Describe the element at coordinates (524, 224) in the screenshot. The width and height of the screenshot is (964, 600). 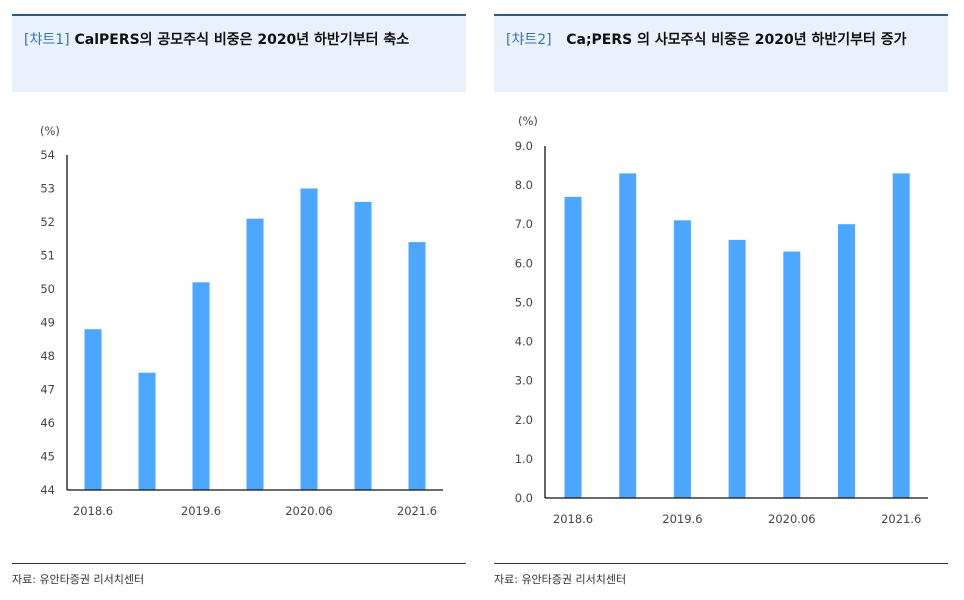
I see `chart2-y-tick: 7.0` at that location.